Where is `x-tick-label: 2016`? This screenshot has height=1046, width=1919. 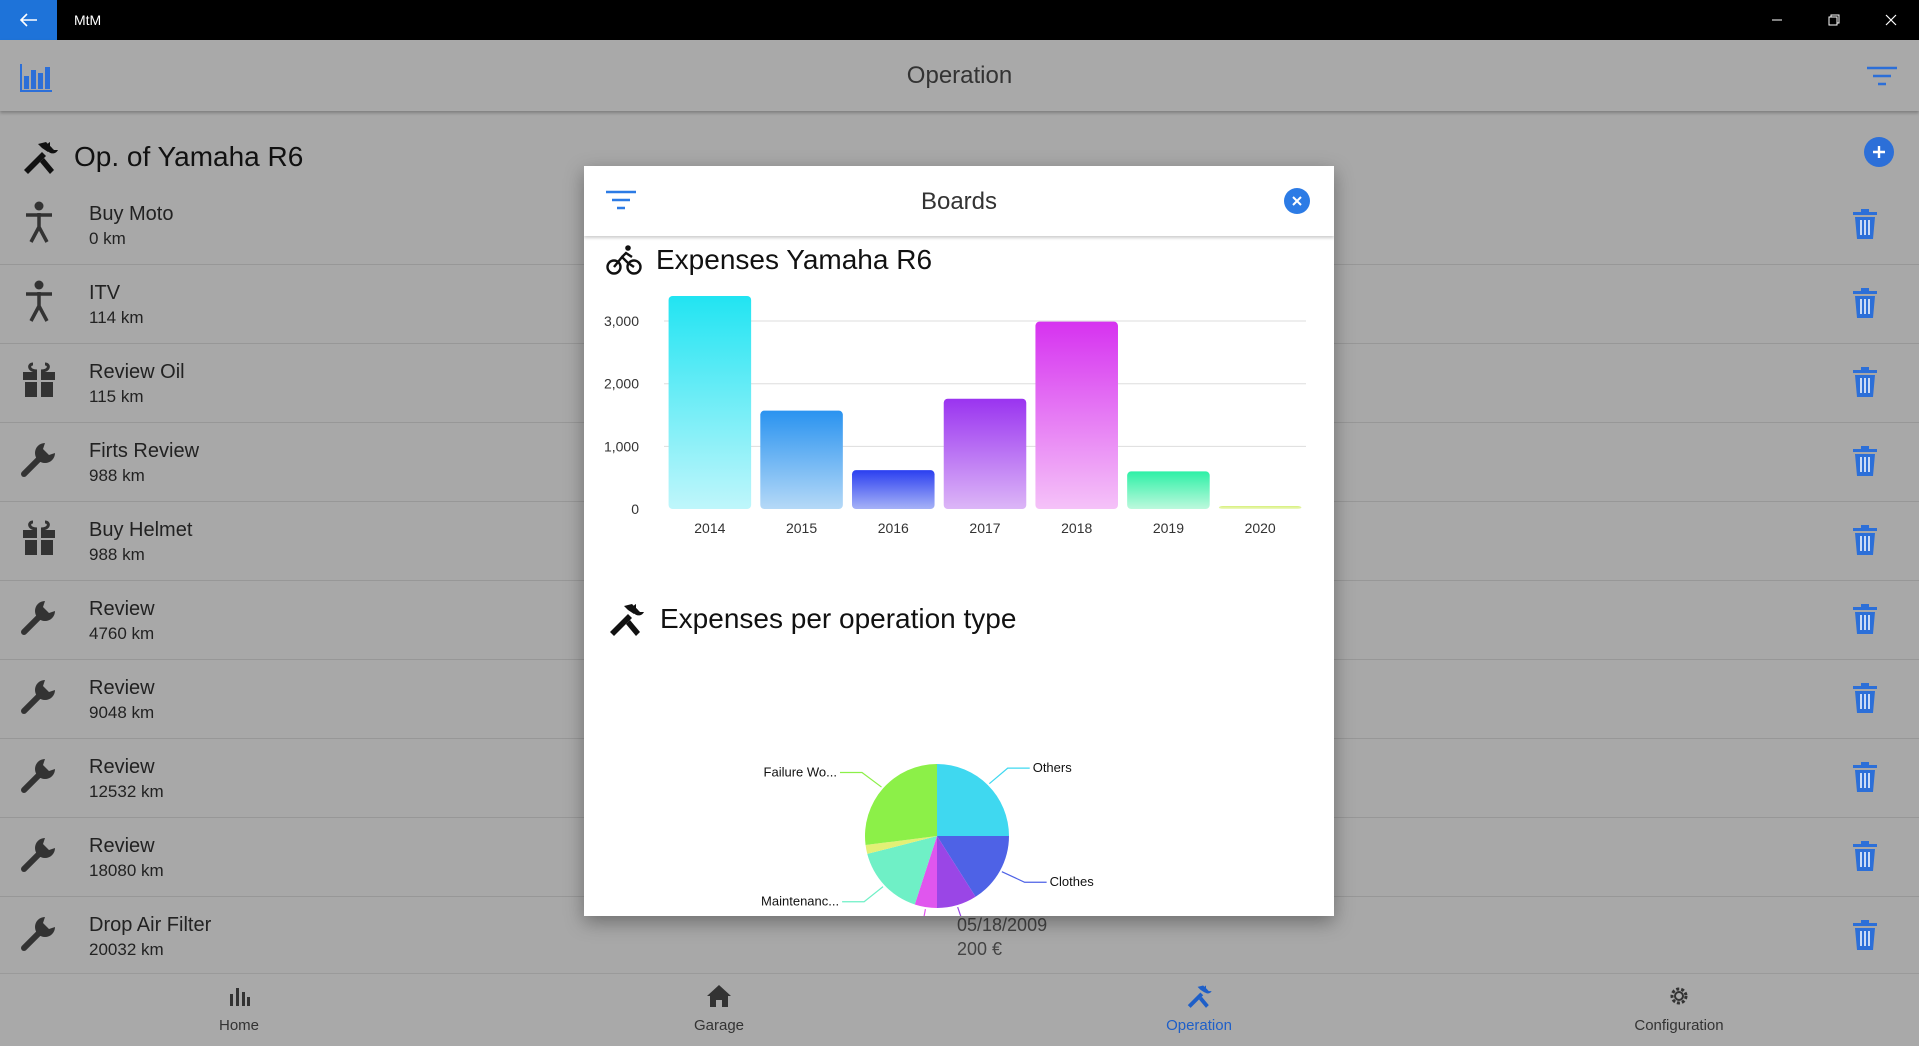 x-tick-label: 2016 is located at coordinates (893, 528).